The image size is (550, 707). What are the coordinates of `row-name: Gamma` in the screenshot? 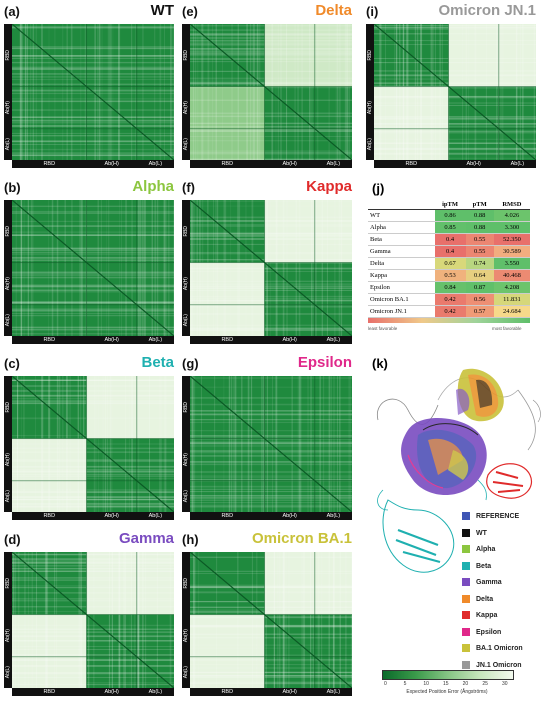 It's located at (401, 251).